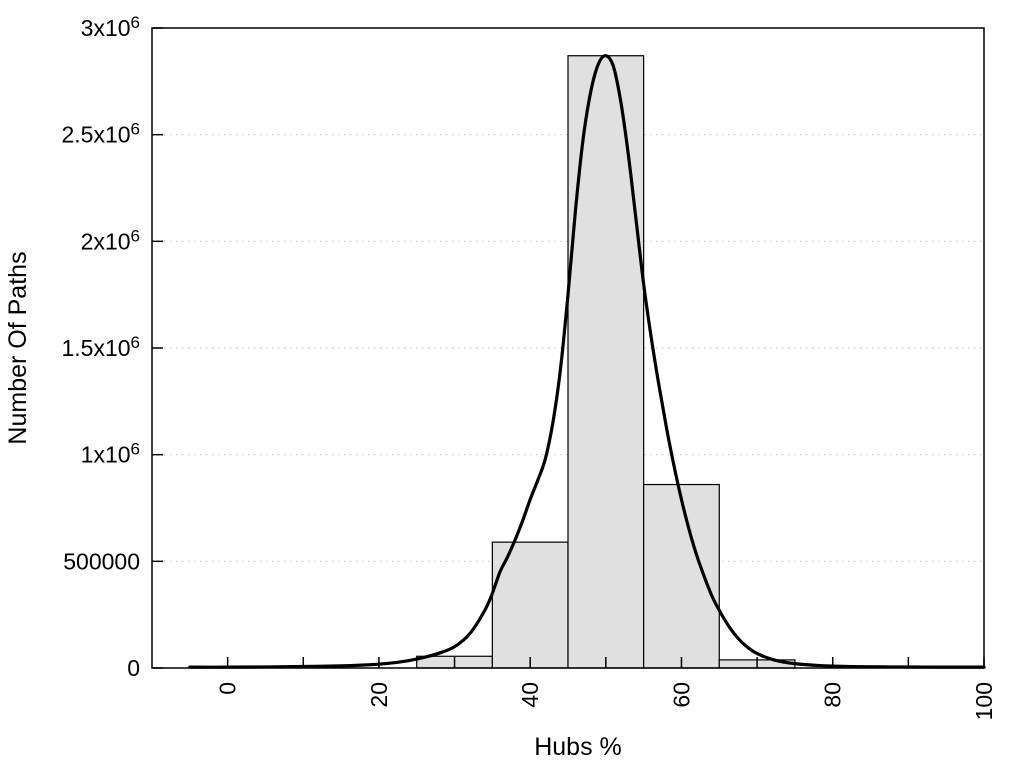 This screenshot has width=1024, height=768. Describe the element at coordinates (110, 27) in the screenshot. I see `y-tick-label: 3x10⁶` at that location.